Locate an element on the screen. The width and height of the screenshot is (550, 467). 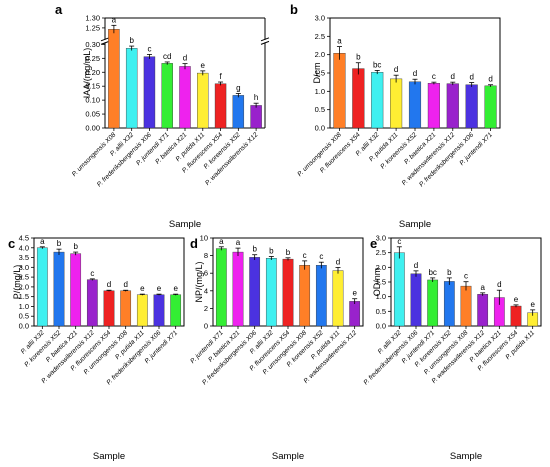
y-tick-label: 2 is located at coordinates (206, 308).